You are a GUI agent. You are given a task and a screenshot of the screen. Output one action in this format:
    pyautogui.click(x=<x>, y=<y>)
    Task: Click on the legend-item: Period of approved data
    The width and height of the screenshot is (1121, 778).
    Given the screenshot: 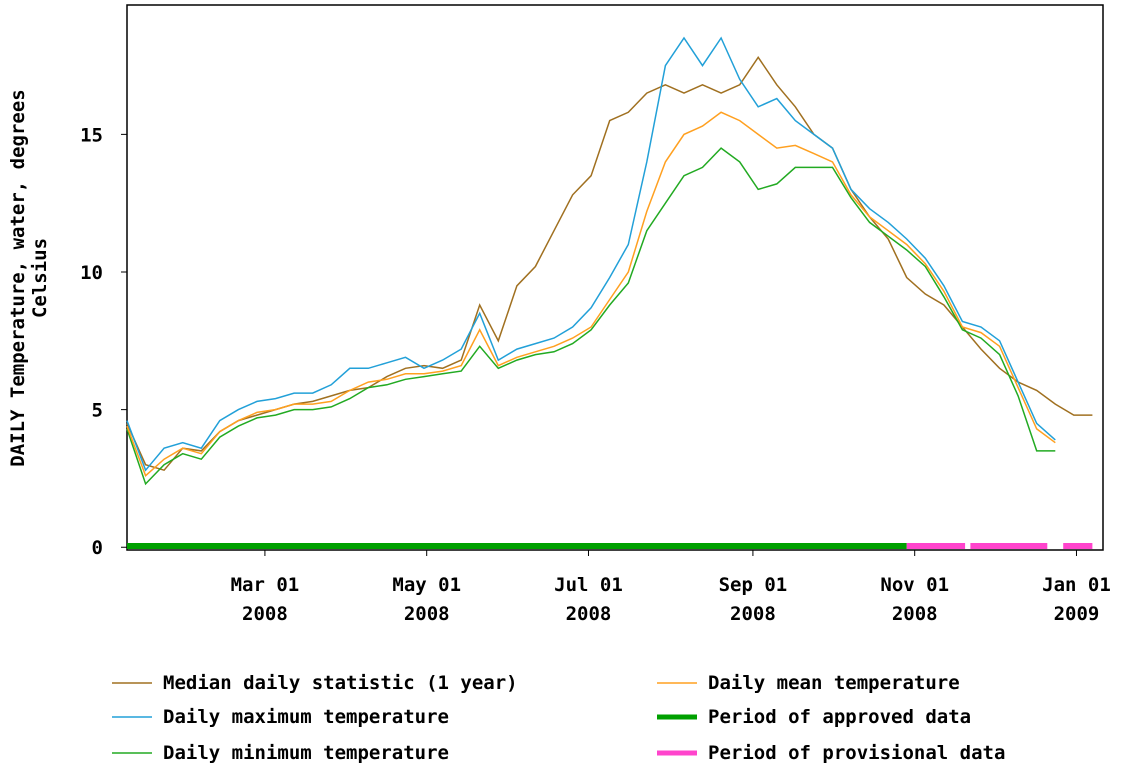 What is the action you would take?
    pyautogui.click(x=814, y=717)
    